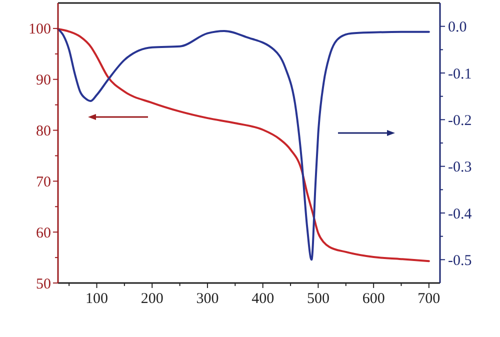  Describe the element at coordinates (429, 299) in the screenshot. I see `x-tick-label: 700` at that location.